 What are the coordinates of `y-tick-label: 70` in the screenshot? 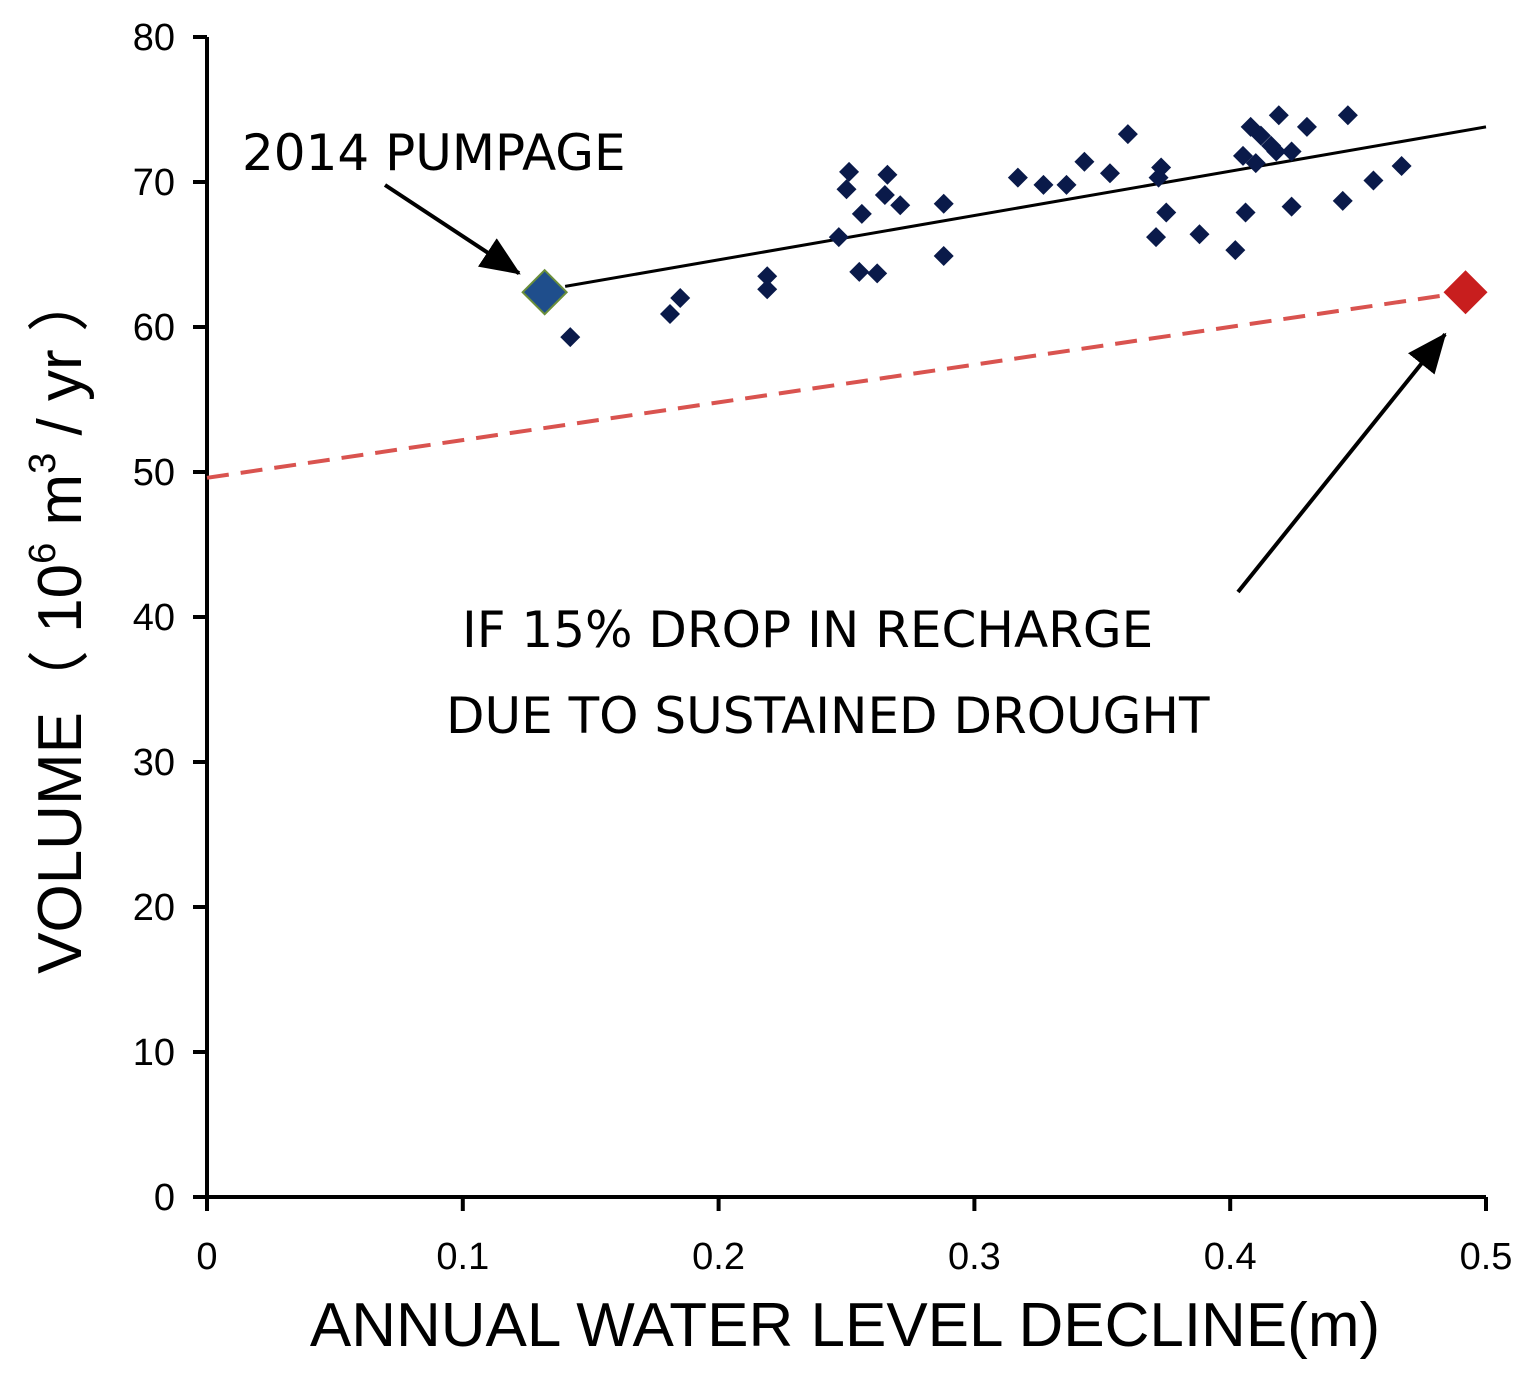 It's located at (154, 183).